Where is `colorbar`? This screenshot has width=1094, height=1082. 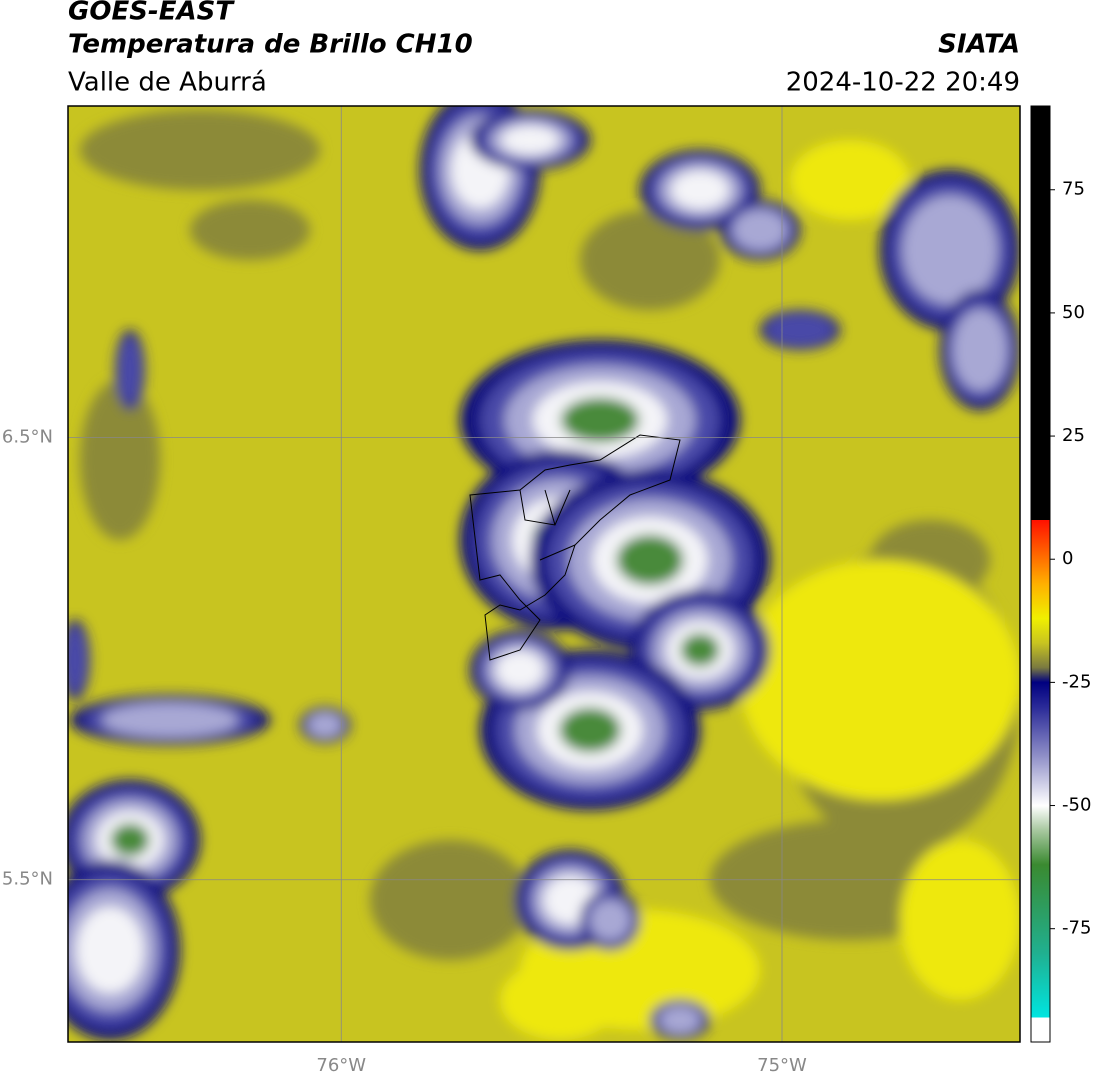
colorbar is located at coordinates (1040, 574).